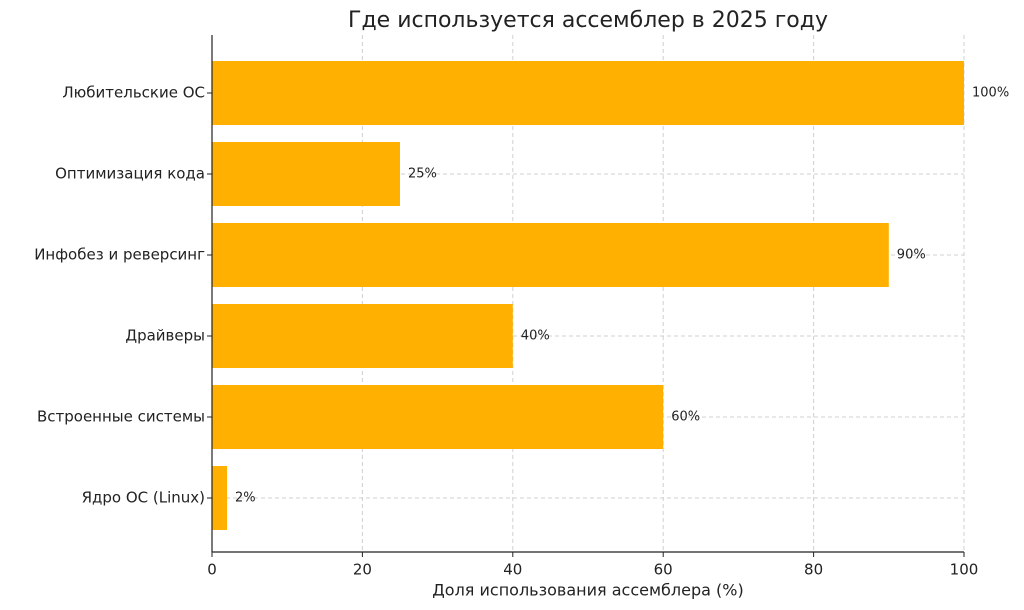  What do you see at coordinates (119, 255) in the screenshot?
I see `y-tick-label: Инфобез и реверсинг` at bounding box center [119, 255].